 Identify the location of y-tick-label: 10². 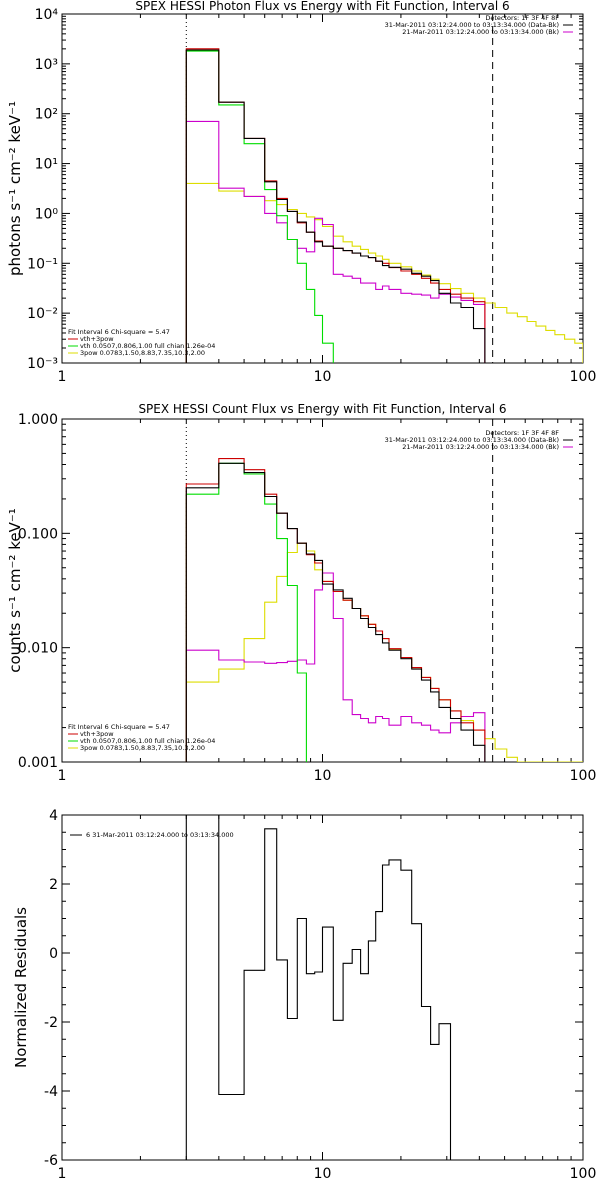
(46, 115).